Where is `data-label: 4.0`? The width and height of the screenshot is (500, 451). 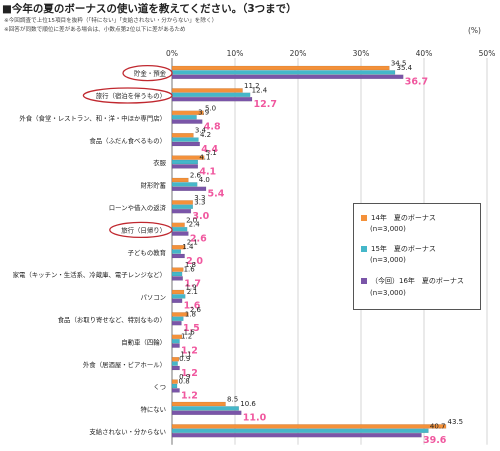
data-label: 4.0 is located at coordinates (204, 180).